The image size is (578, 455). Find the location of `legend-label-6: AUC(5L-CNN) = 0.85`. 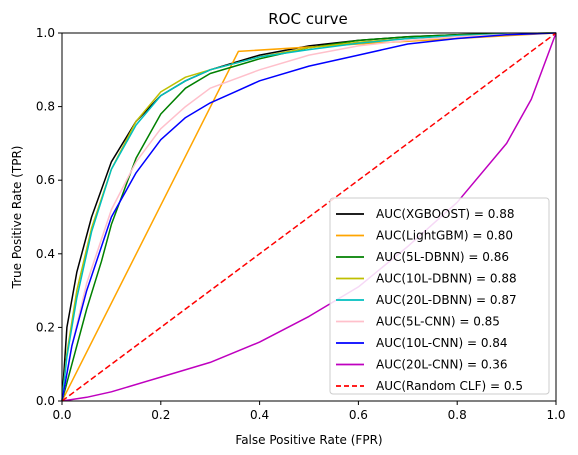

legend-label-6: AUC(5L-CNN) = 0.85 is located at coordinates (438, 322).